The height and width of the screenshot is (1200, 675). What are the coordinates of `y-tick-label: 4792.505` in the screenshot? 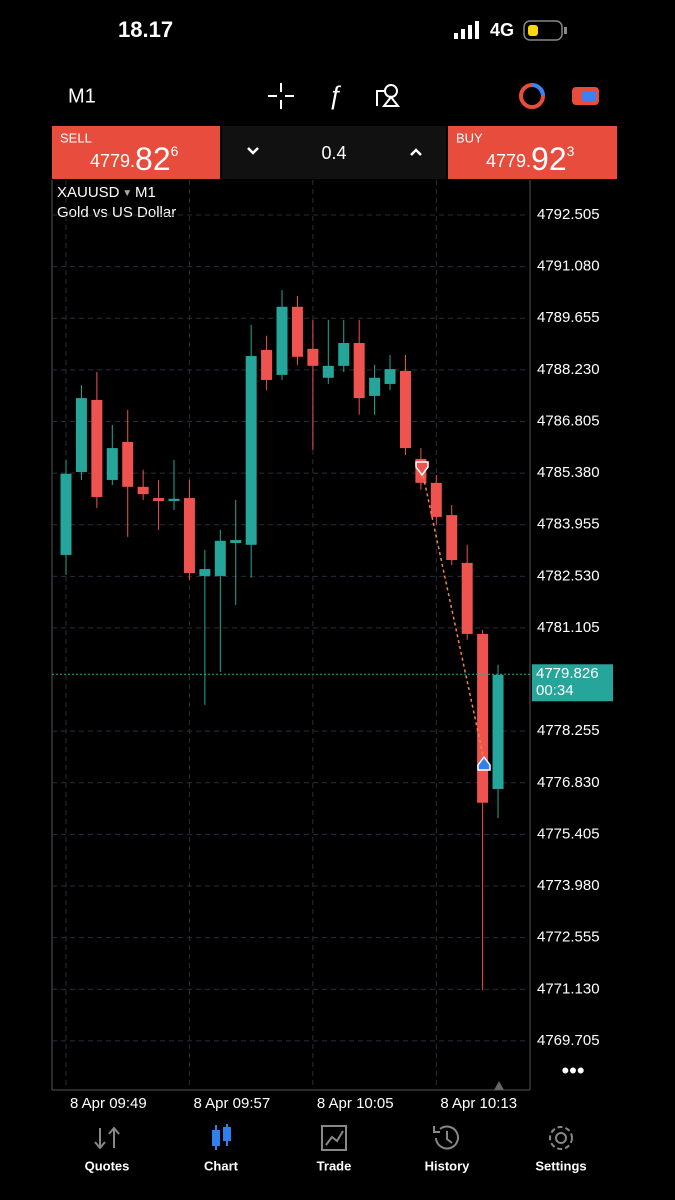 It's located at (568, 214).